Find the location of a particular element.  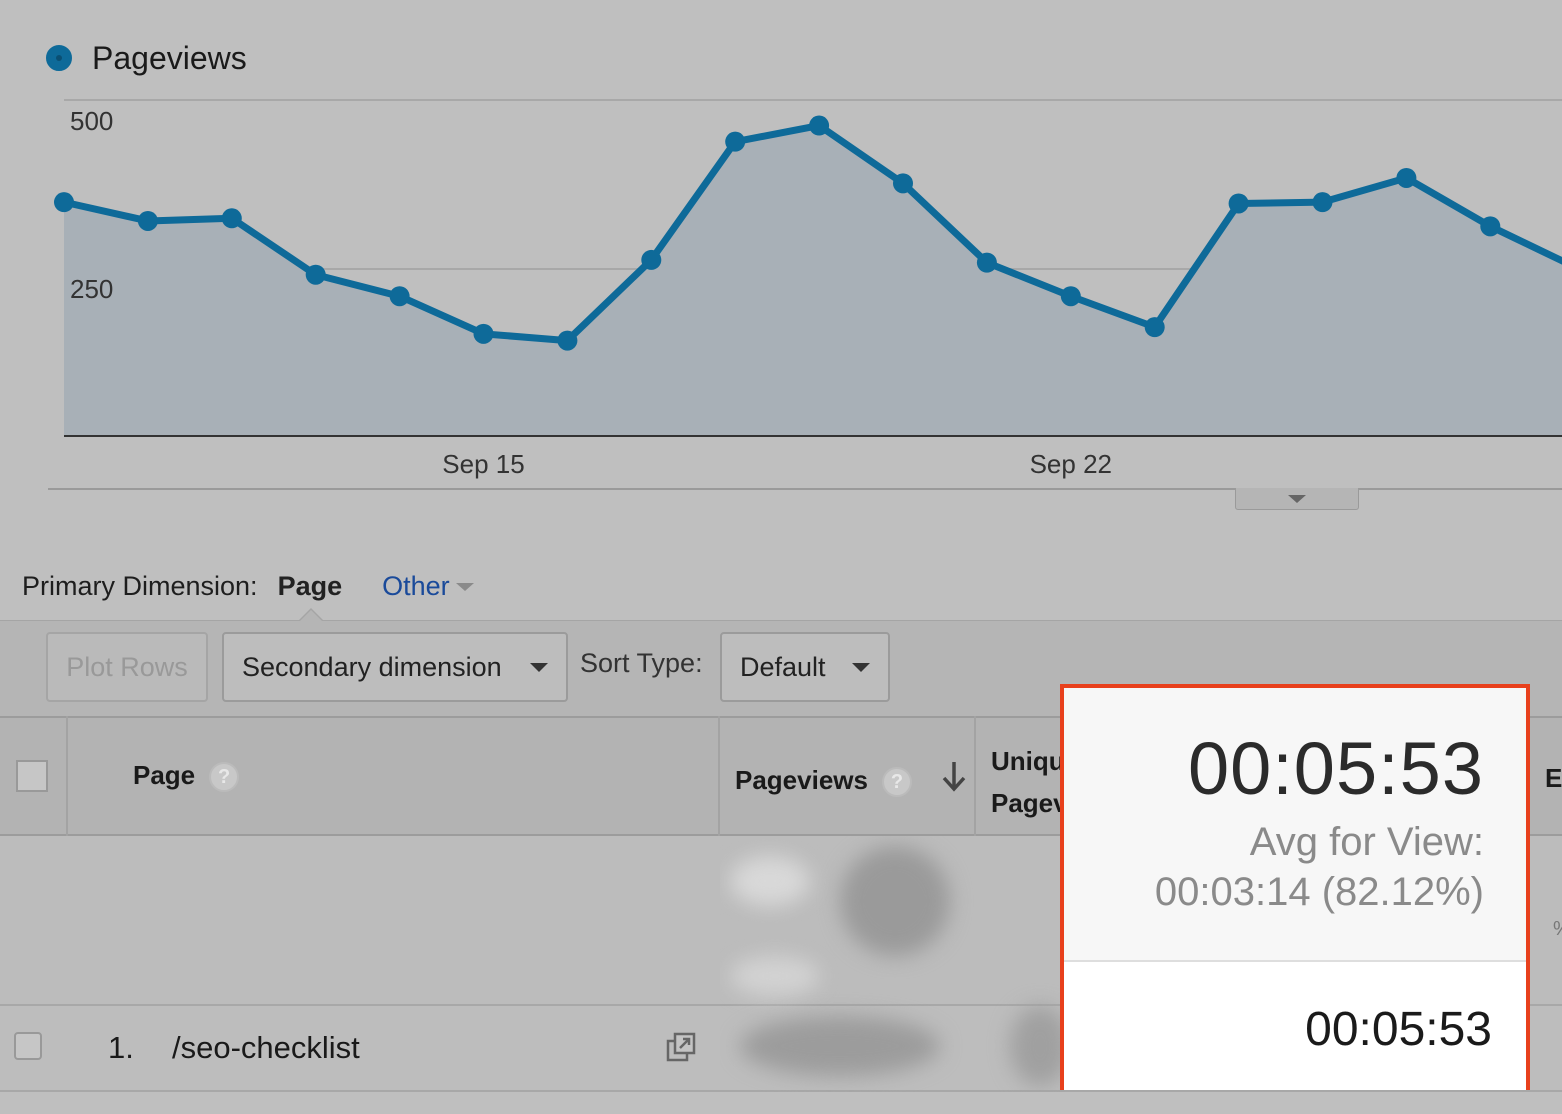

row-avg-time-value: 00:05:53 is located at coordinates (1398, 1029).